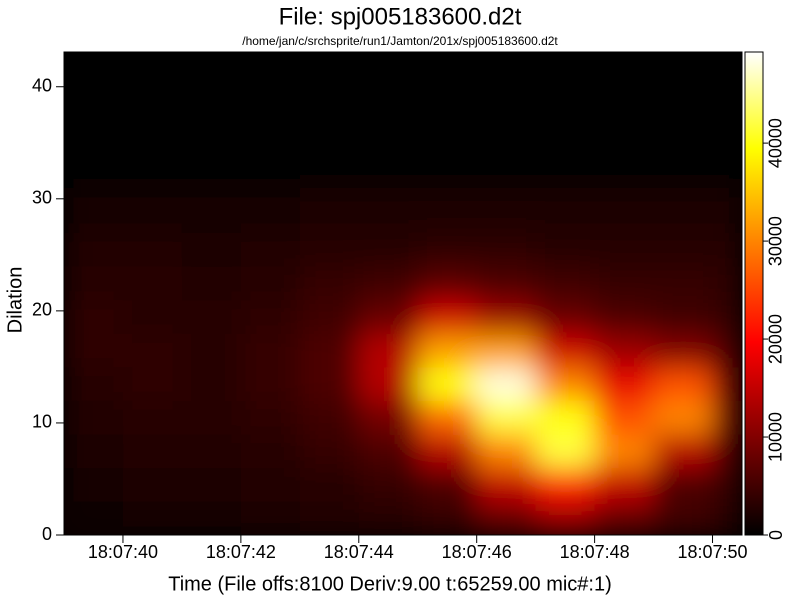 This screenshot has width=800, height=600. What do you see at coordinates (776, 143) in the screenshot?
I see `colorbar-tick-label: 40000` at bounding box center [776, 143].